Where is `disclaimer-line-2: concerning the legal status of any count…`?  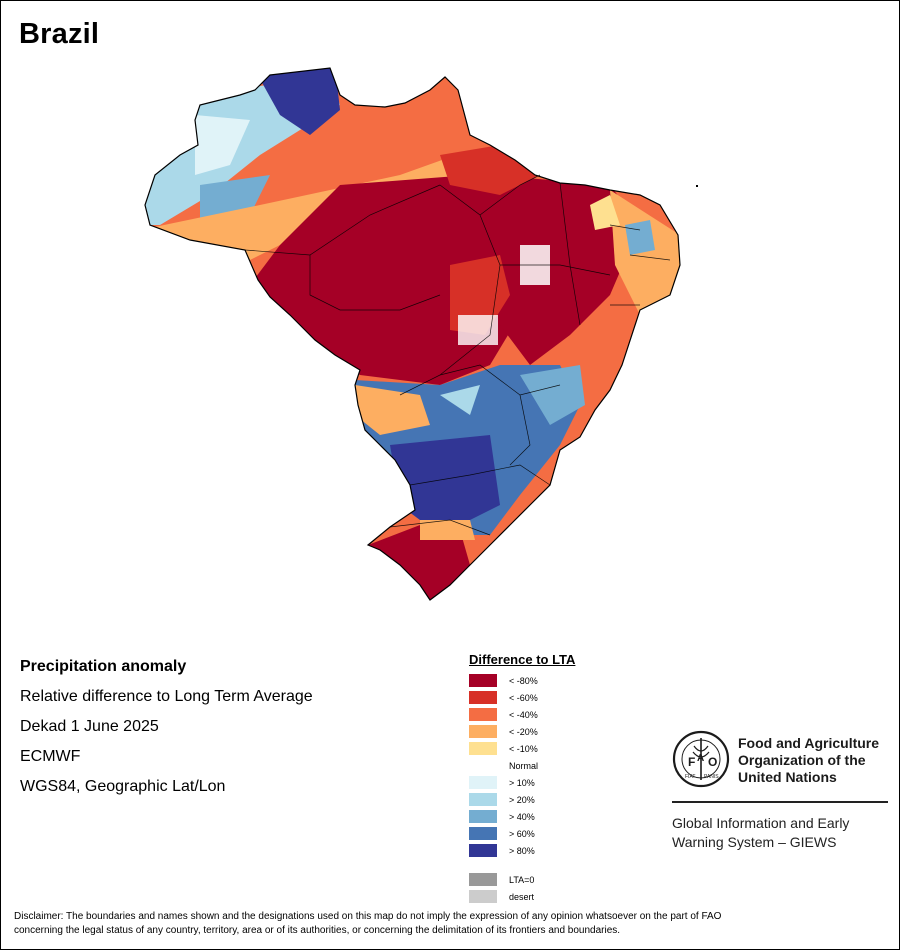
disclaimer-line-2: concerning the legal status of any count… is located at coordinates (317, 930).